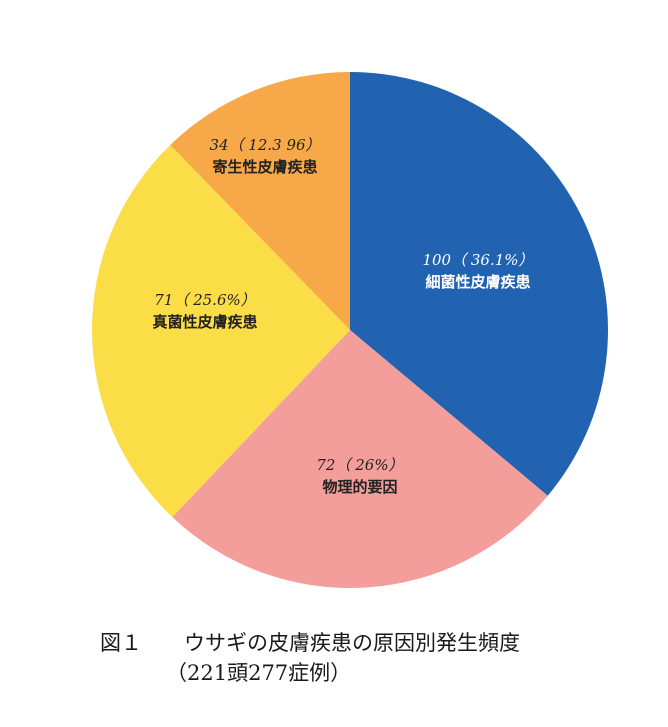 The width and height of the screenshot is (668, 727). What do you see at coordinates (359, 465) in the screenshot?
I see `slice-count-label: 72（ 26%）` at bounding box center [359, 465].